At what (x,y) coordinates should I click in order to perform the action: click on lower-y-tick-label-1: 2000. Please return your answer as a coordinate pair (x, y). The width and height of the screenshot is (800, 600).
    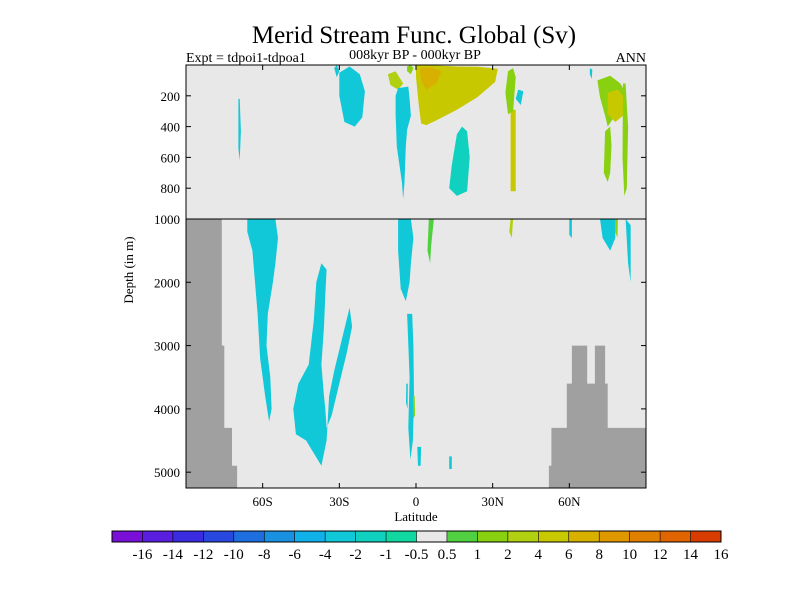
    Looking at the image, I should click on (167, 282).